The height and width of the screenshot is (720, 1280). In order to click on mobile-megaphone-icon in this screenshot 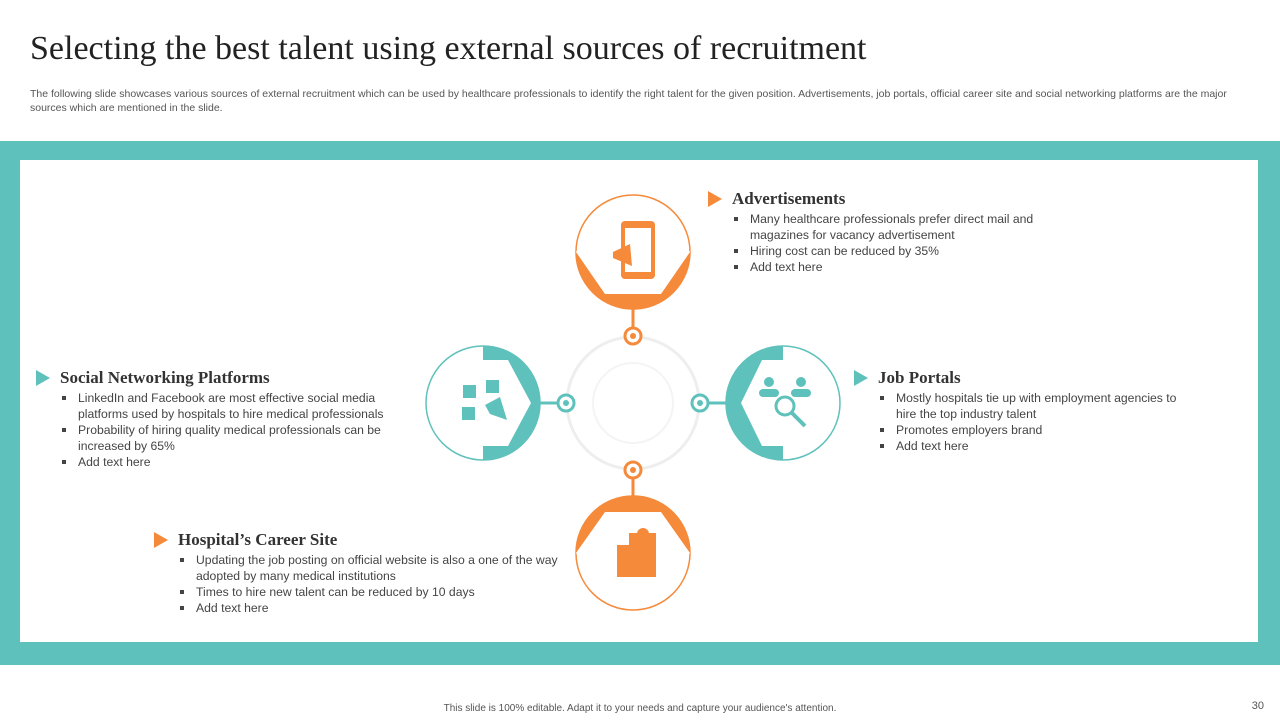, I will do `click(634, 250)`.